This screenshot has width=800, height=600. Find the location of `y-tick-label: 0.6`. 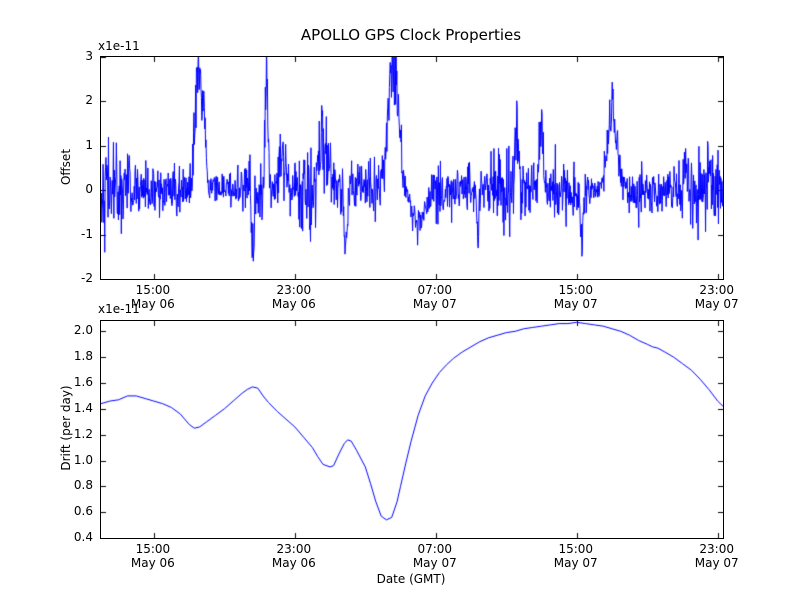

y-tick-label: 0.6 is located at coordinates (83, 511).